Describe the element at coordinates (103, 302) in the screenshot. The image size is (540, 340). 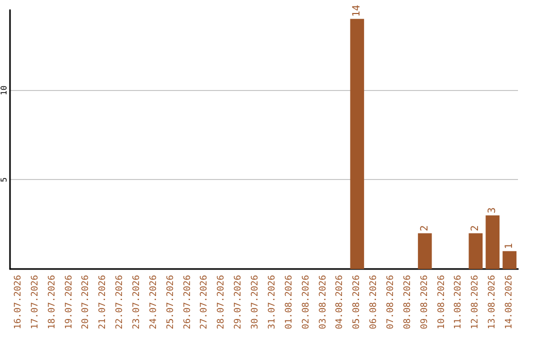
I see `x-tick-label: 21.07.2026` at that location.